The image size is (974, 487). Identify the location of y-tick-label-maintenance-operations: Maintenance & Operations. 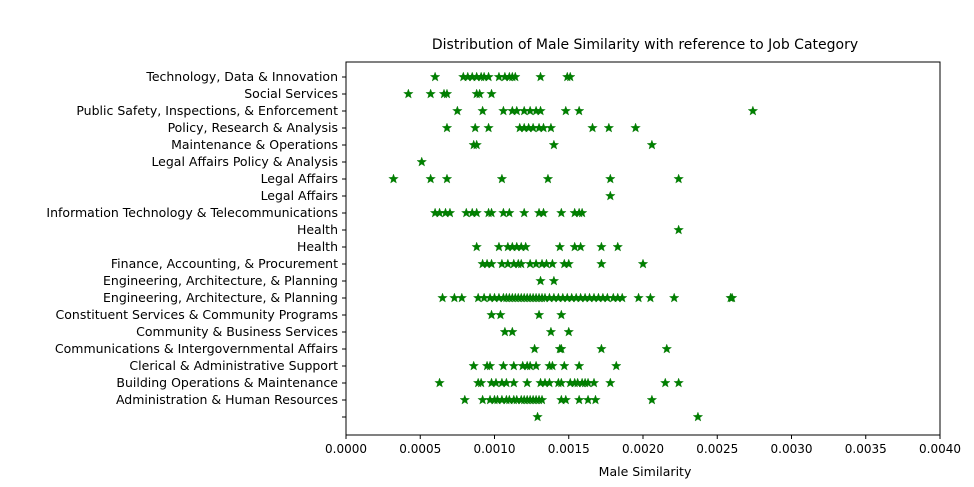
(254, 144).